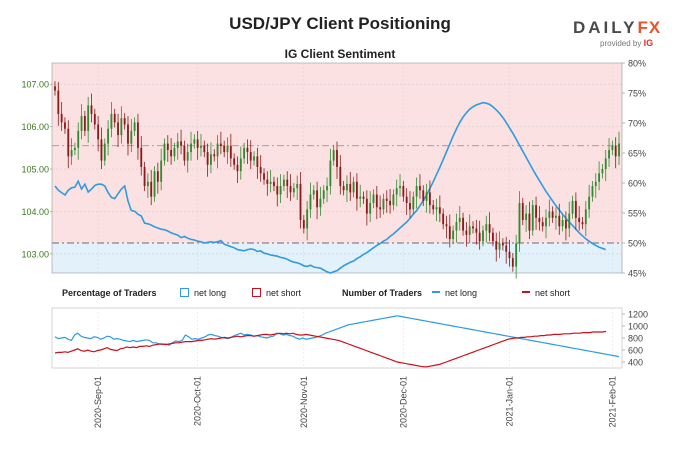  What do you see at coordinates (638, 327) in the screenshot?
I see `count-tick-label: 1000` at bounding box center [638, 327].